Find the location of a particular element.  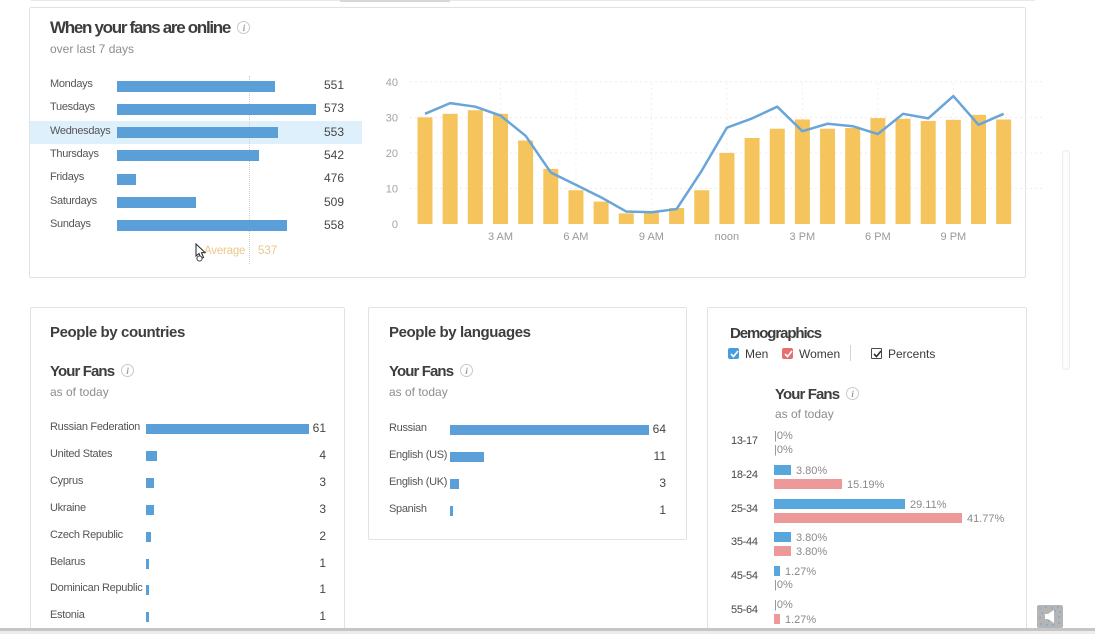

svg-text: noon is located at coordinates (727, 237).